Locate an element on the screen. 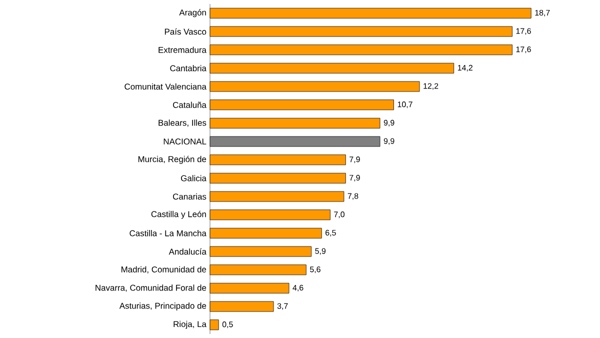 This screenshot has height=338, width=600. y-tick-label: Madrid, Comunidad de is located at coordinates (163, 270).